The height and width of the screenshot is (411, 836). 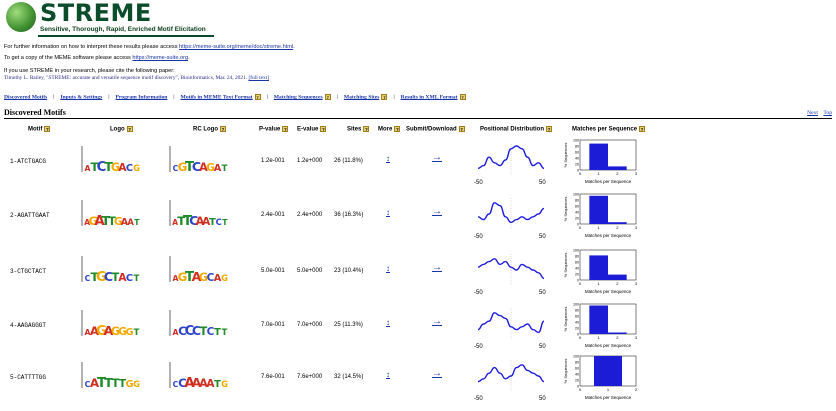 What do you see at coordinates (577, 362) in the screenshot?
I see `hist-ytick: 80` at bounding box center [577, 362].